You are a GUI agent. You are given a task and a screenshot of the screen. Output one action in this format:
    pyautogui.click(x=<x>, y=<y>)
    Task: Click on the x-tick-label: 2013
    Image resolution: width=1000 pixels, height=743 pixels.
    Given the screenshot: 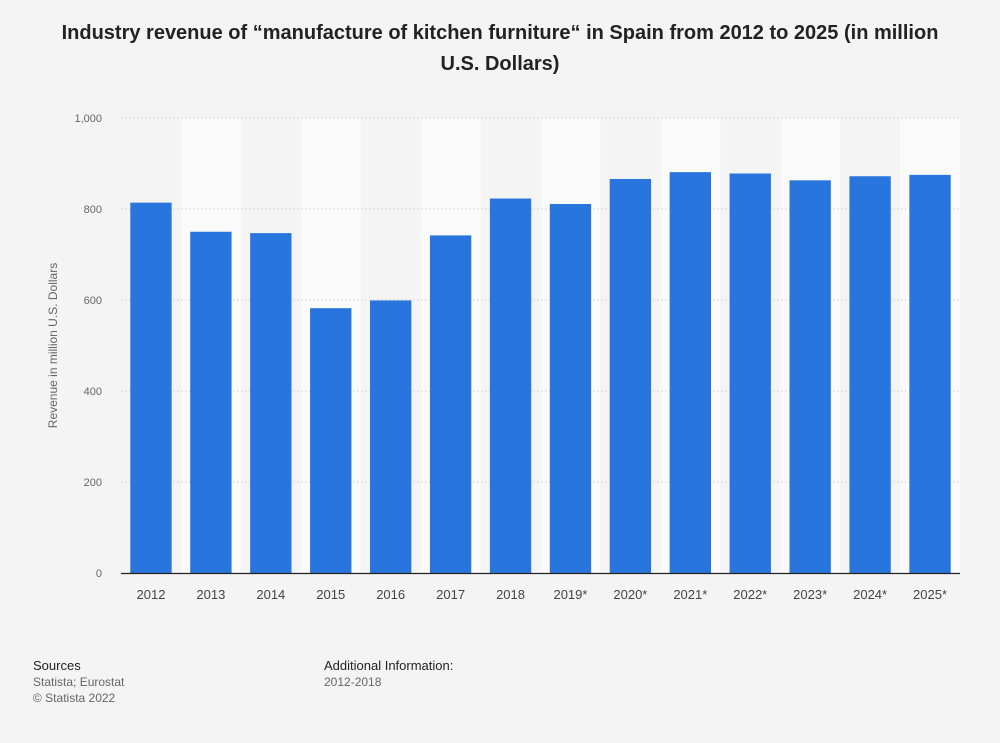 What is the action you would take?
    pyautogui.click(x=210, y=594)
    